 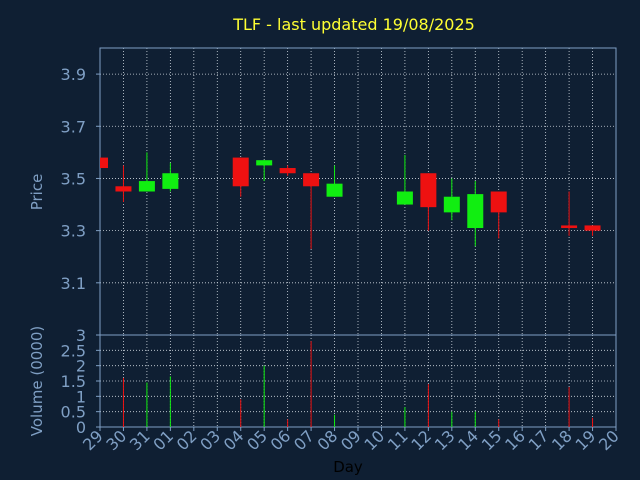 What do you see at coordinates (73, 231) in the screenshot?
I see `price-tick-label: 3.3` at bounding box center [73, 231].